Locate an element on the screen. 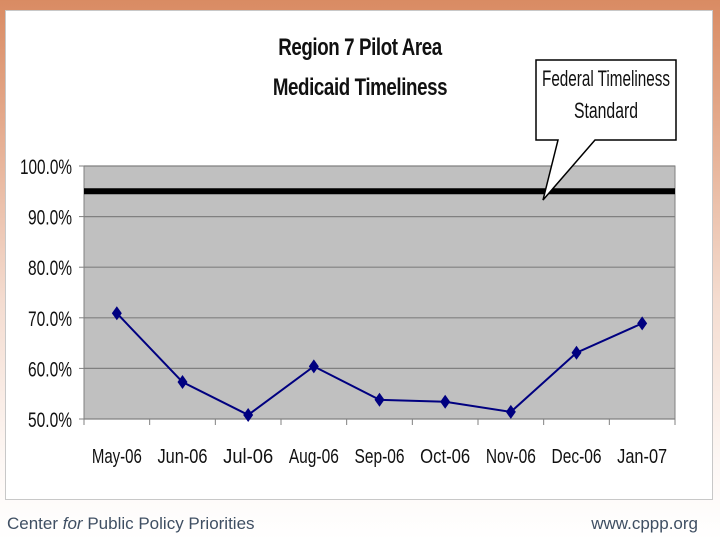 This screenshot has height=540, width=720. footer-organization: Center for Public Policy Priorities is located at coordinates (131, 524).